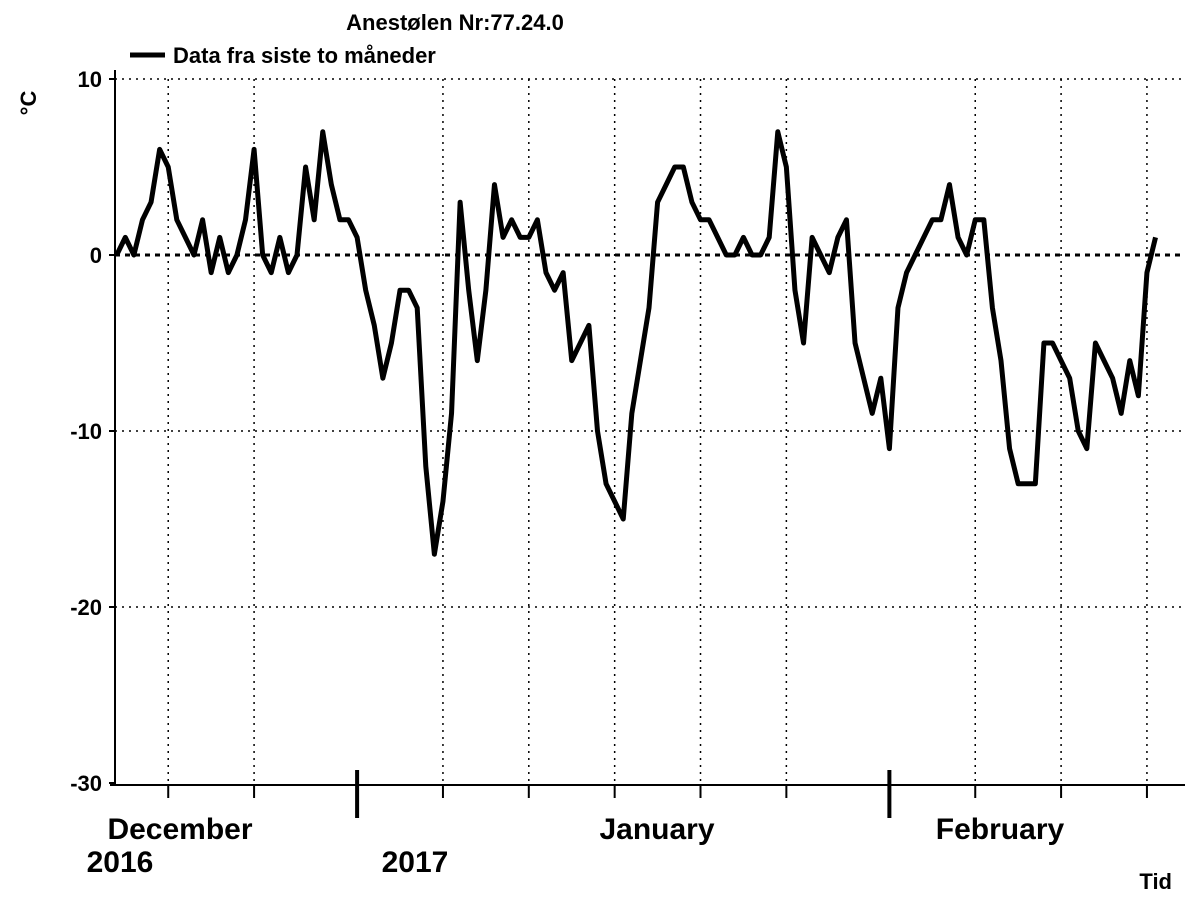 Image resolution: width=1200 pixels, height=900 pixels. What do you see at coordinates (455, 22) in the screenshot?
I see `chart-title: Anestølen Nr:77.24.0` at bounding box center [455, 22].